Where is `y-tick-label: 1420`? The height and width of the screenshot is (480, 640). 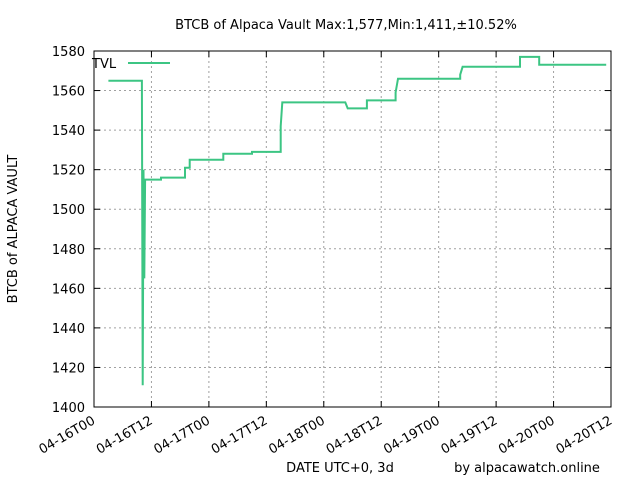
y-tick-label: 1420 is located at coordinates (68, 368).